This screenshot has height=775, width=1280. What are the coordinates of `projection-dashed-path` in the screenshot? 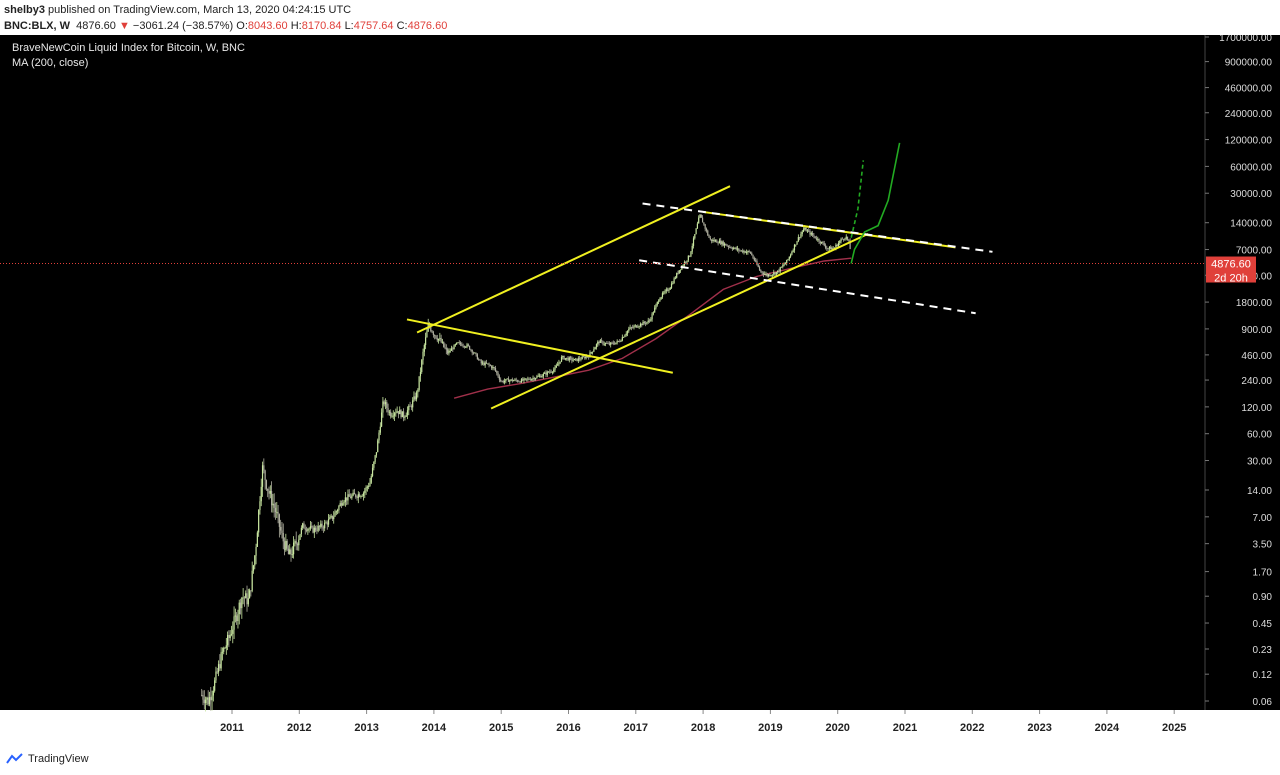 It's located at (857, 199).